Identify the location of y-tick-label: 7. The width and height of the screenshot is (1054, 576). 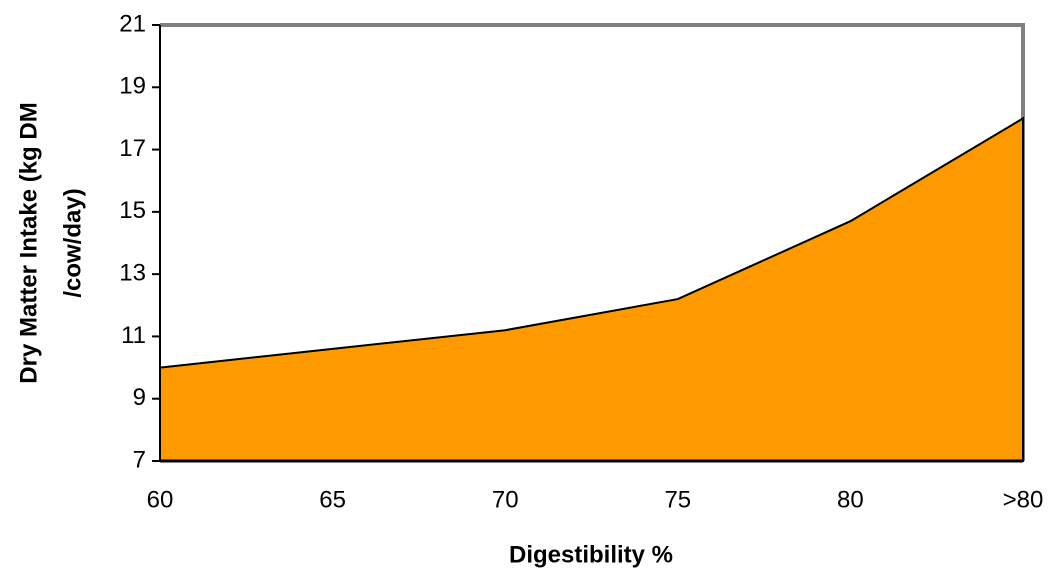
(139, 459).